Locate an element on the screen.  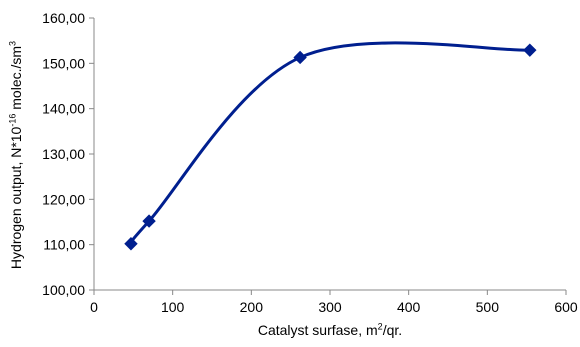
y-tick-label: 150,00 is located at coordinates (63, 63).